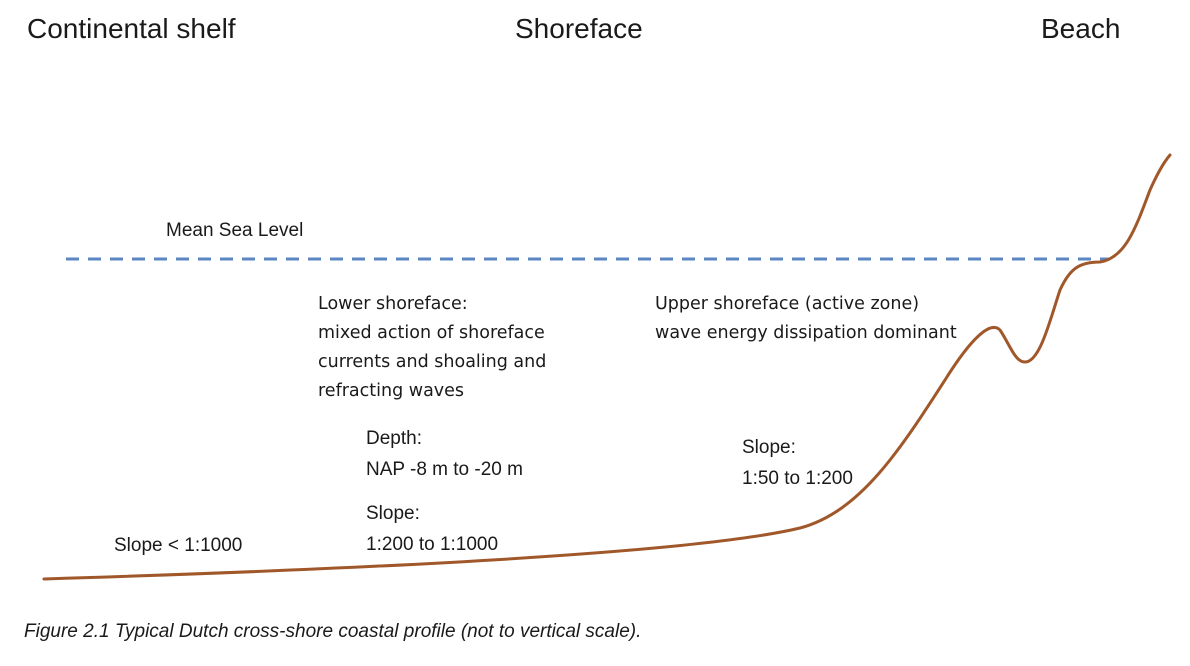 The width and height of the screenshot is (1190, 666). What do you see at coordinates (1081, 28) in the screenshot?
I see `zone-label-beach: Beach` at bounding box center [1081, 28].